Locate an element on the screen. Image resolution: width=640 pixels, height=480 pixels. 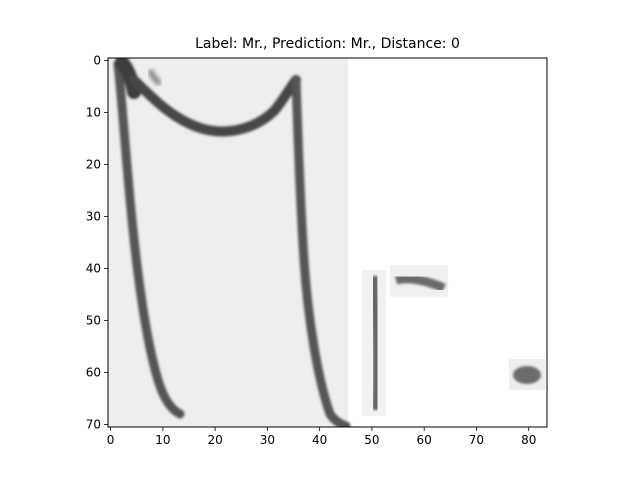
x-tick-label: 50 is located at coordinates (371, 440).